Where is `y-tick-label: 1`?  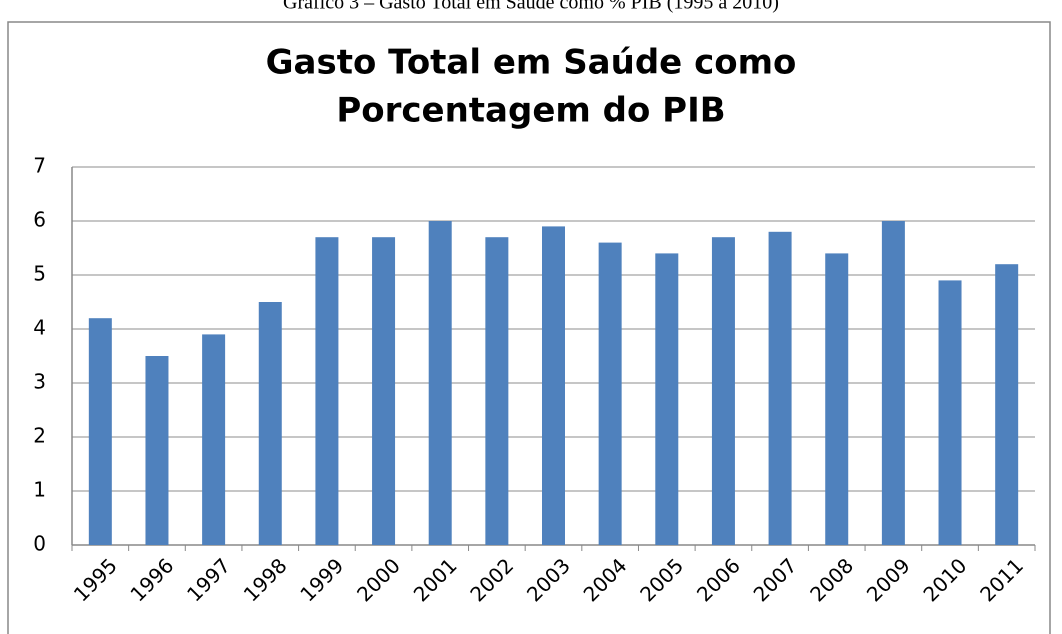
y-tick-label: 1 is located at coordinates (39, 490).